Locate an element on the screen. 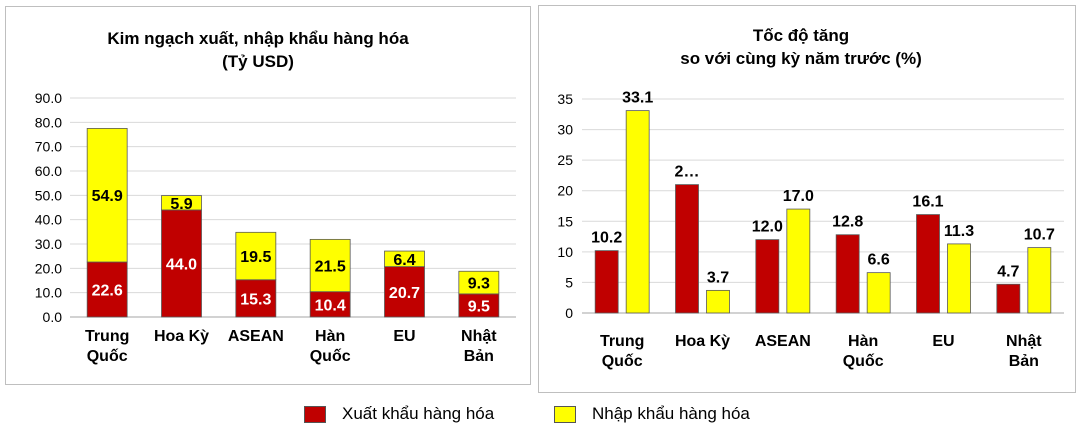 Image resolution: width=1081 pixels, height=432 pixels. chart-1-data-label: 33.1 is located at coordinates (637, 98).